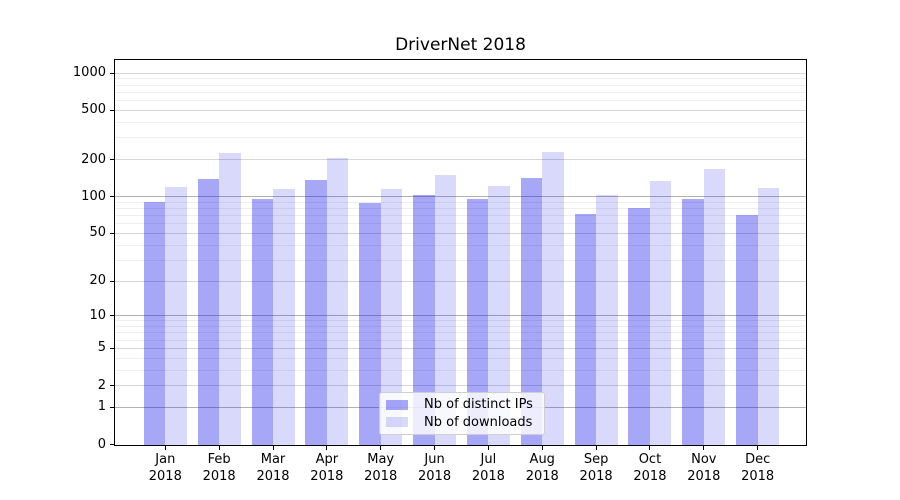 The image size is (900, 500). What do you see at coordinates (273, 468) in the screenshot?
I see `x-tick-label: Mar 2018` at bounding box center [273, 468].